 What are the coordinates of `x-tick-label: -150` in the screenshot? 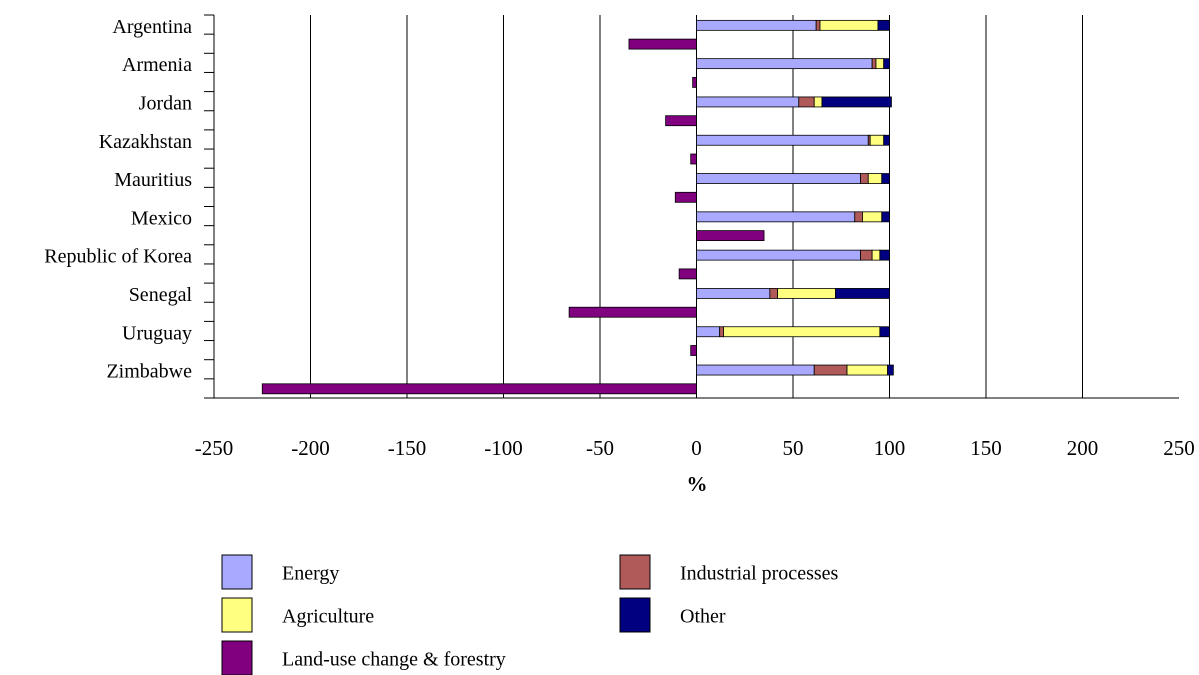 It's located at (407, 448).